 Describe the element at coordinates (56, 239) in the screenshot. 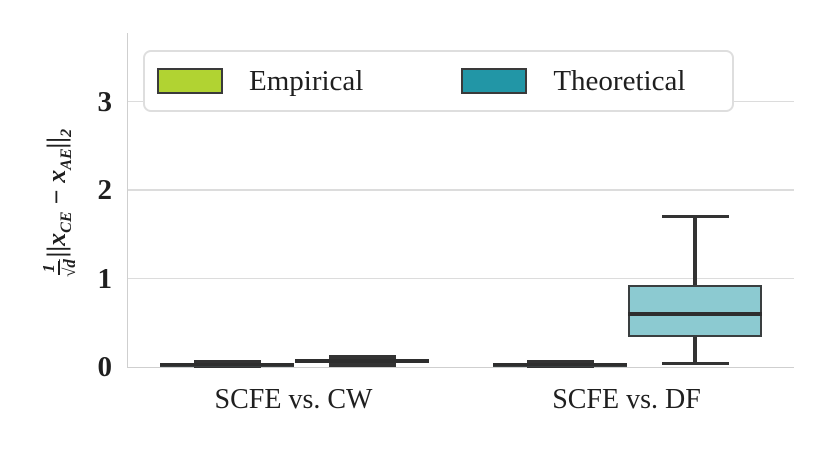

I see `x-ce-var: x` at that location.